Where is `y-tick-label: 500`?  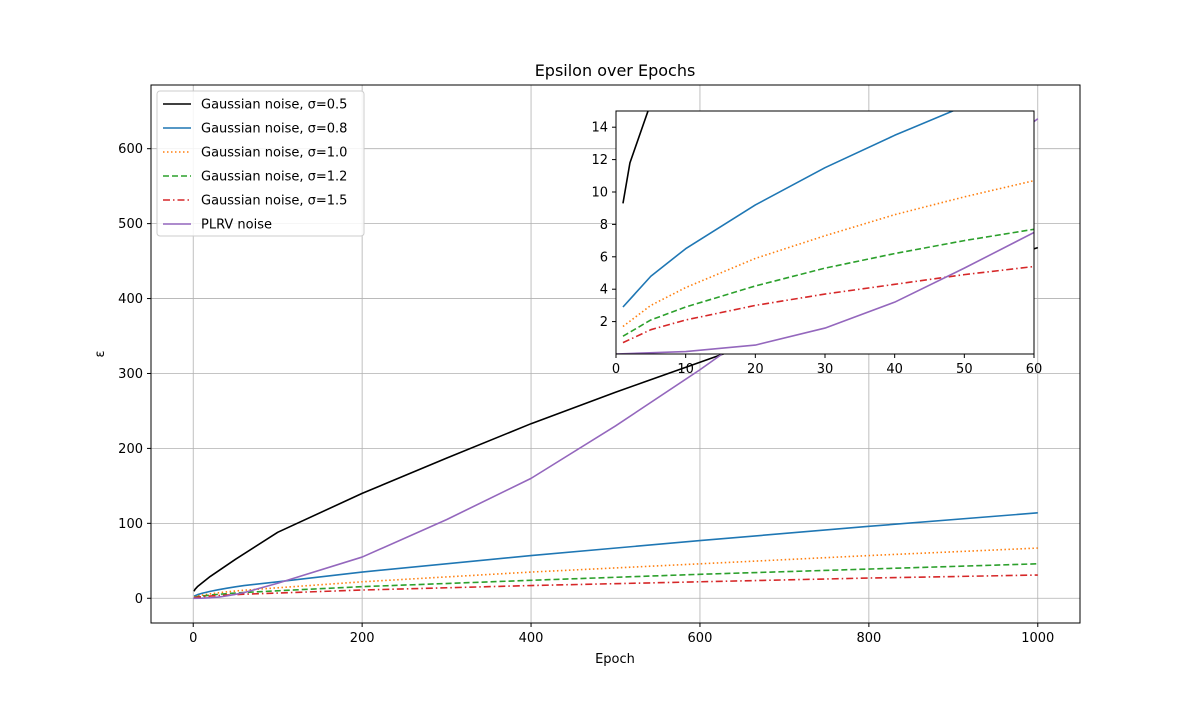
y-tick-label: 500 is located at coordinates (130, 224).